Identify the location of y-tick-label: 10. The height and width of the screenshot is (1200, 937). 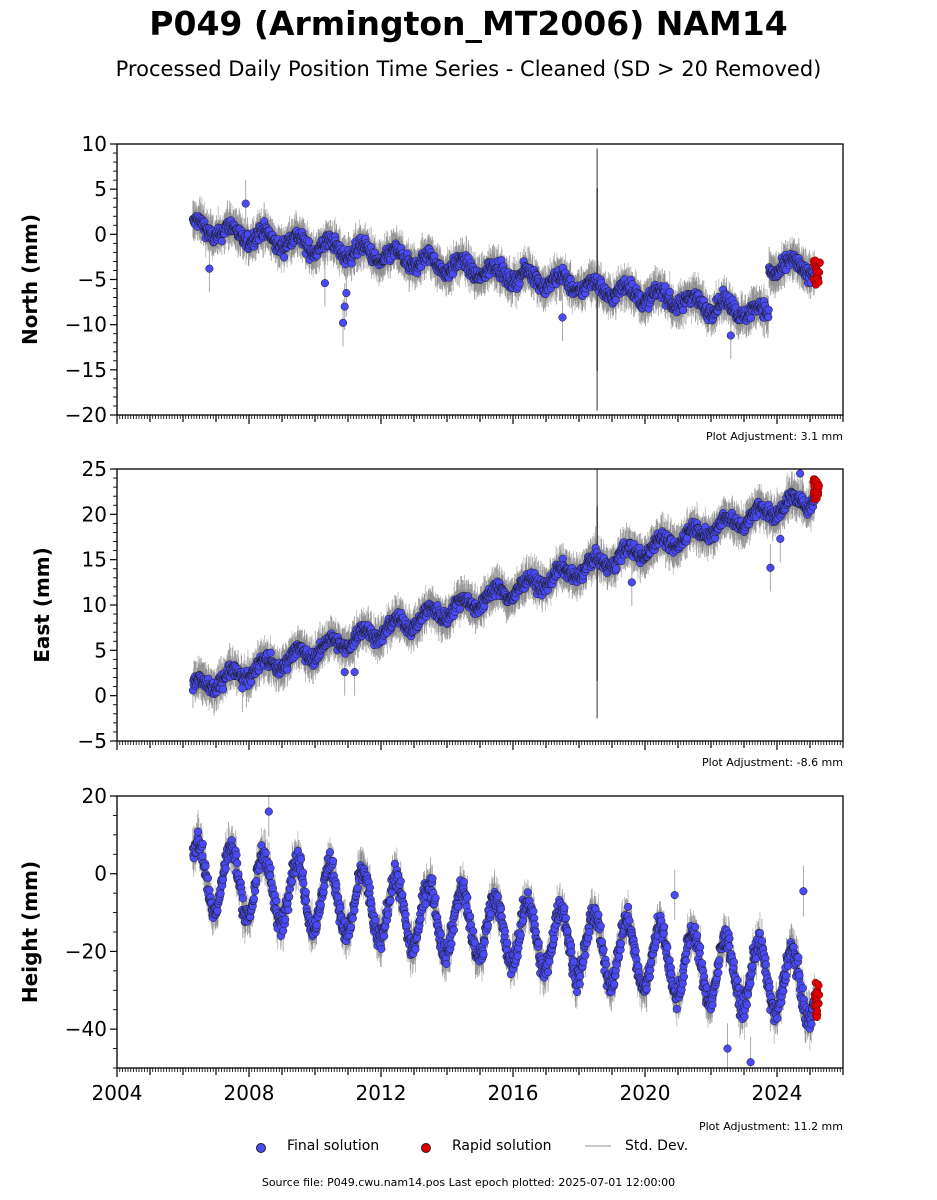
(94, 144).